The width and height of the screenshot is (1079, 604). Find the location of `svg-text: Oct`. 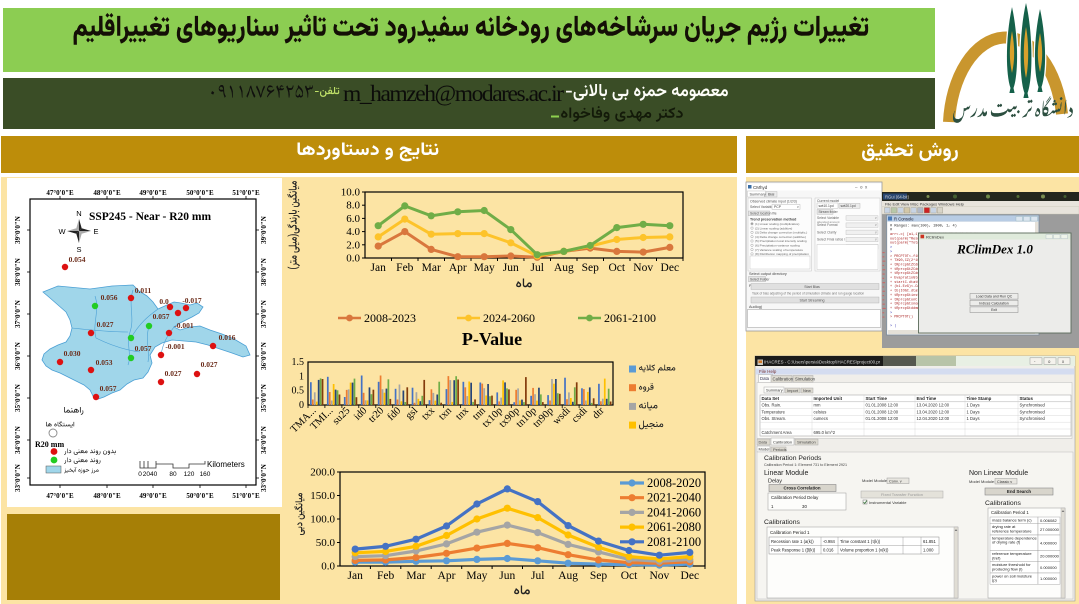

svg-text: Oct is located at coordinates (616, 268).